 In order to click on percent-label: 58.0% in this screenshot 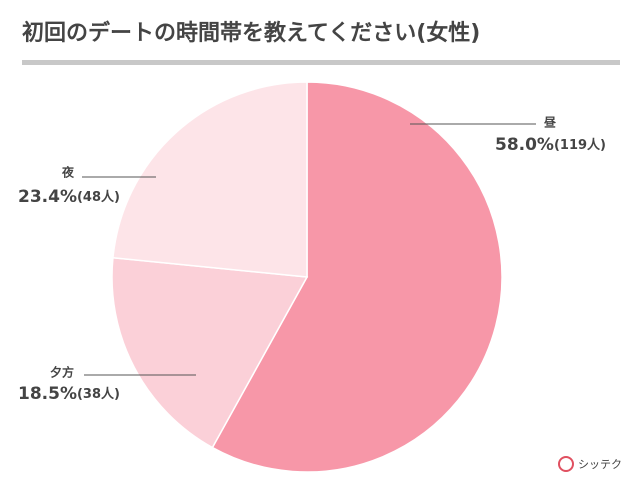, I will do `click(524, 145)`.